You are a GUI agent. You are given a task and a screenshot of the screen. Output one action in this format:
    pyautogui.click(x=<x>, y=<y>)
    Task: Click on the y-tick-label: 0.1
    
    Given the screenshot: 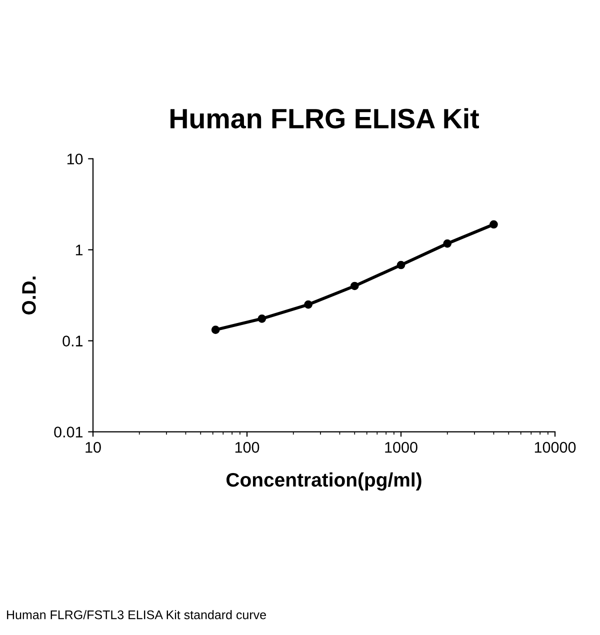 What is the action you would take?
    pyautogui.click(x=72, y=341)
    